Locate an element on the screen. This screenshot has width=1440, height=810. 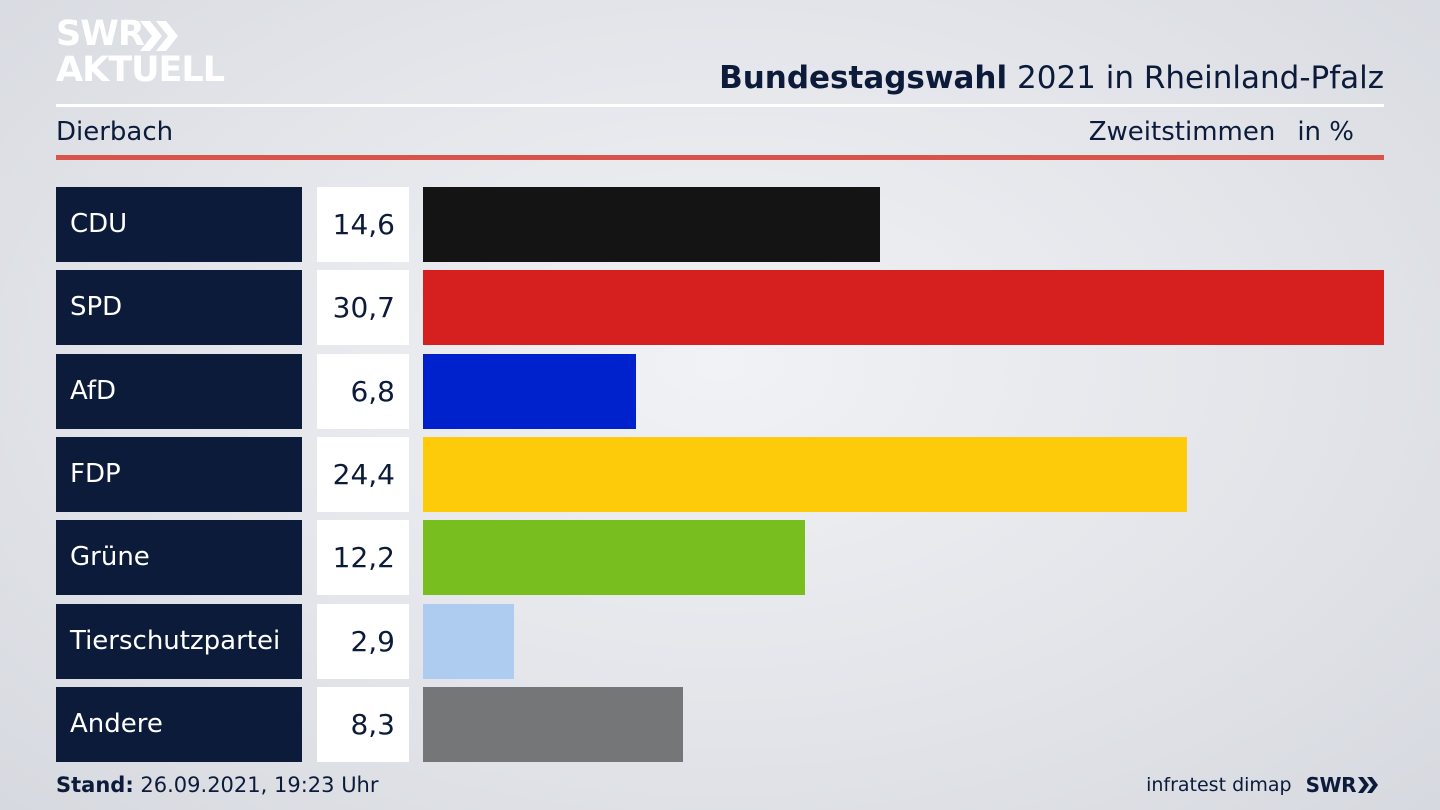
party-label: CDU is located at coordinates (179, 224).